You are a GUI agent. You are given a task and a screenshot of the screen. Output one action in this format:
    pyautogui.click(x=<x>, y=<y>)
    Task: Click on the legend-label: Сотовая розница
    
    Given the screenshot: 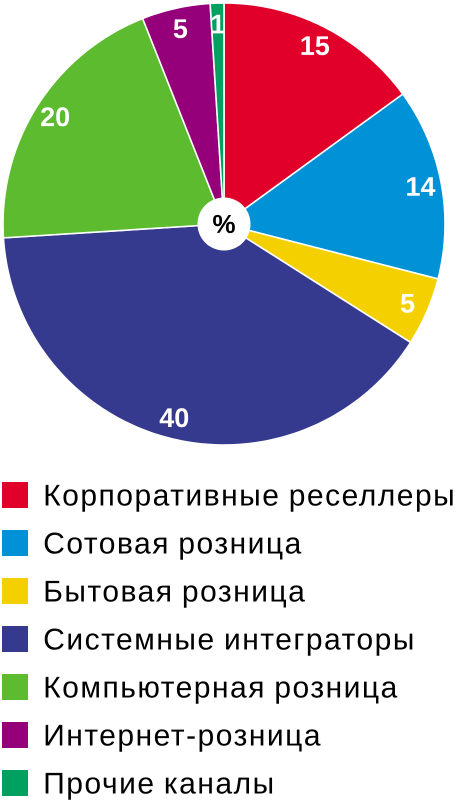 What is the action you would take?
    pyautogui.click(x=173, y=546)
    